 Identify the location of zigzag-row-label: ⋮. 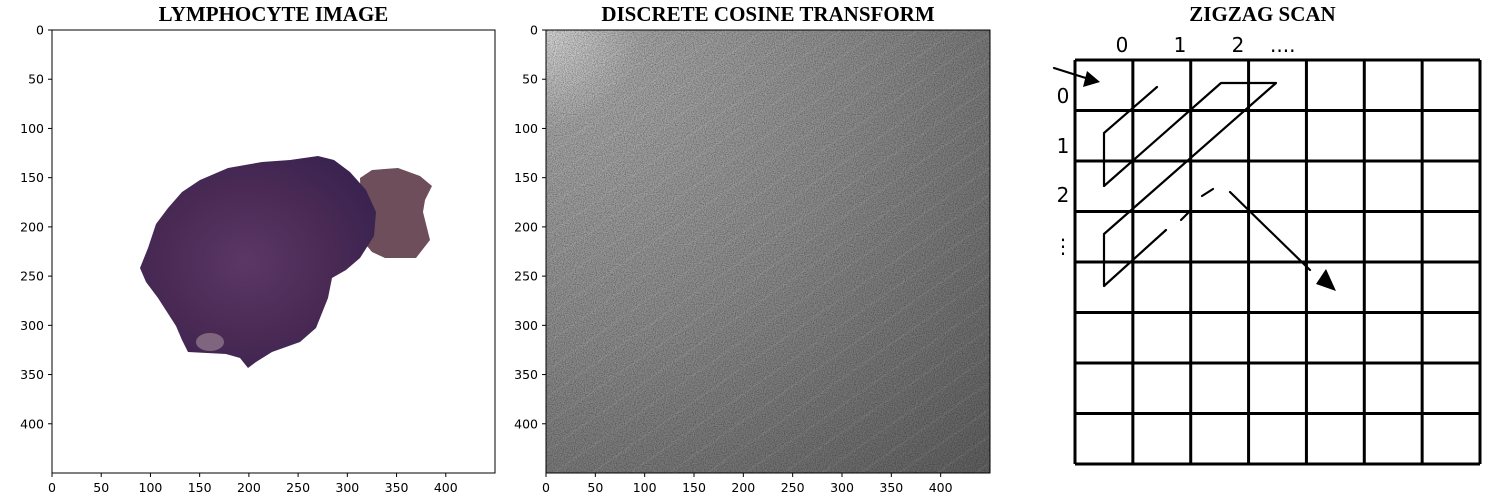
(1063, 246).